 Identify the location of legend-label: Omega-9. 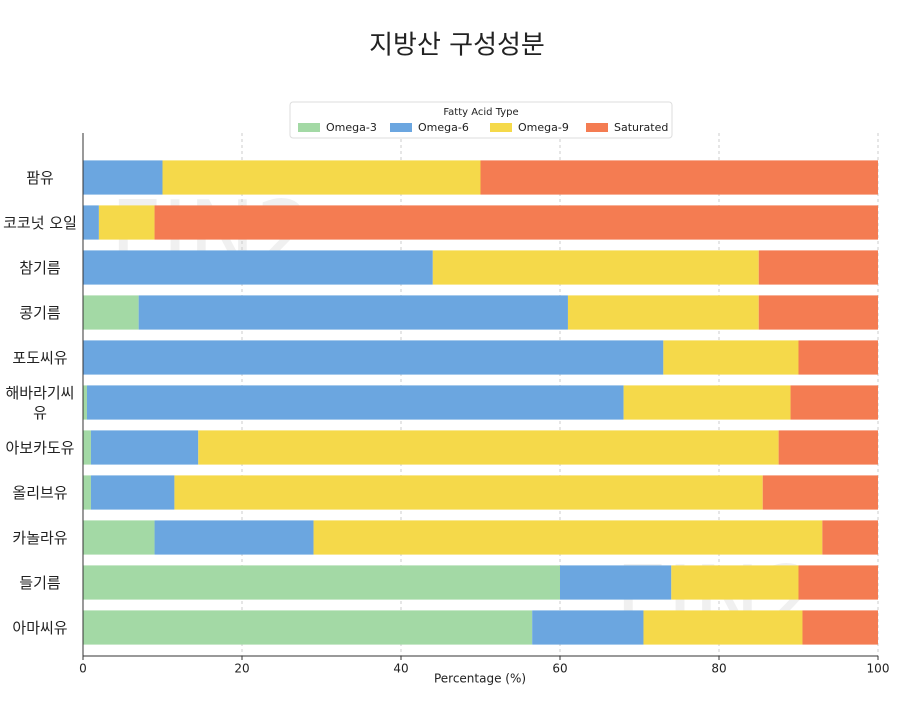
(543, 127).